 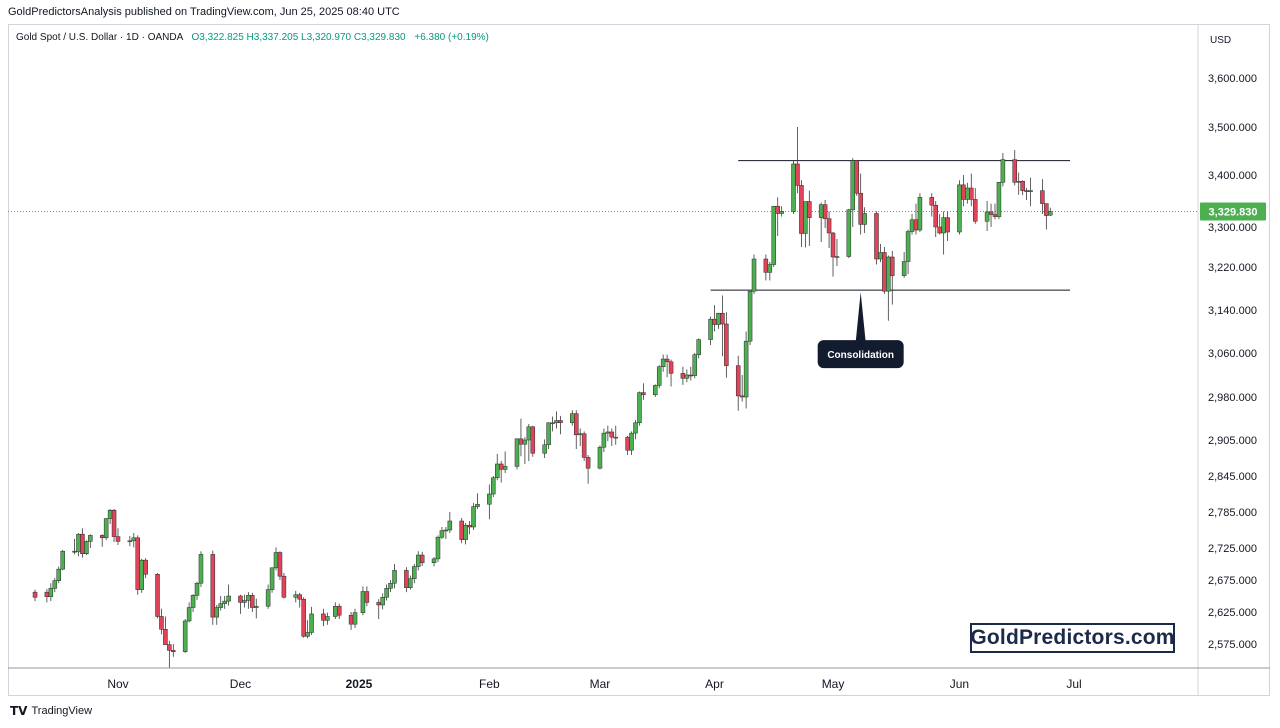 What do you see at coordinates (1232, 228) in the screenshot?
I see `y-tick-label: 3,300.000` at bounding box center [1232, 228].